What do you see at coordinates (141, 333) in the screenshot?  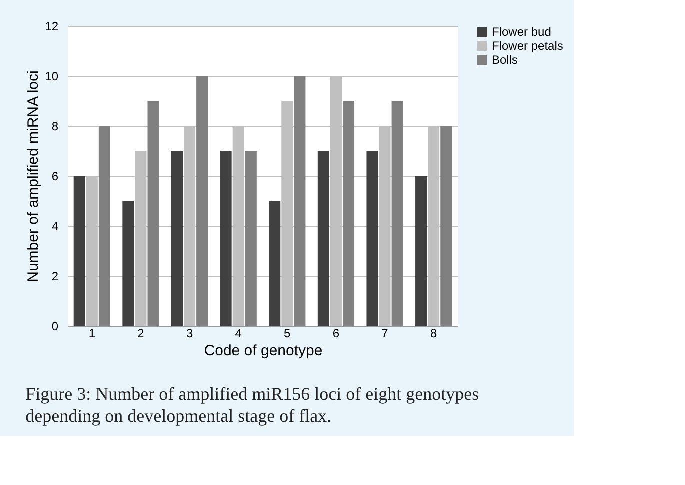 I see `x-tick-label: 2` at bounding box center [141, 333].